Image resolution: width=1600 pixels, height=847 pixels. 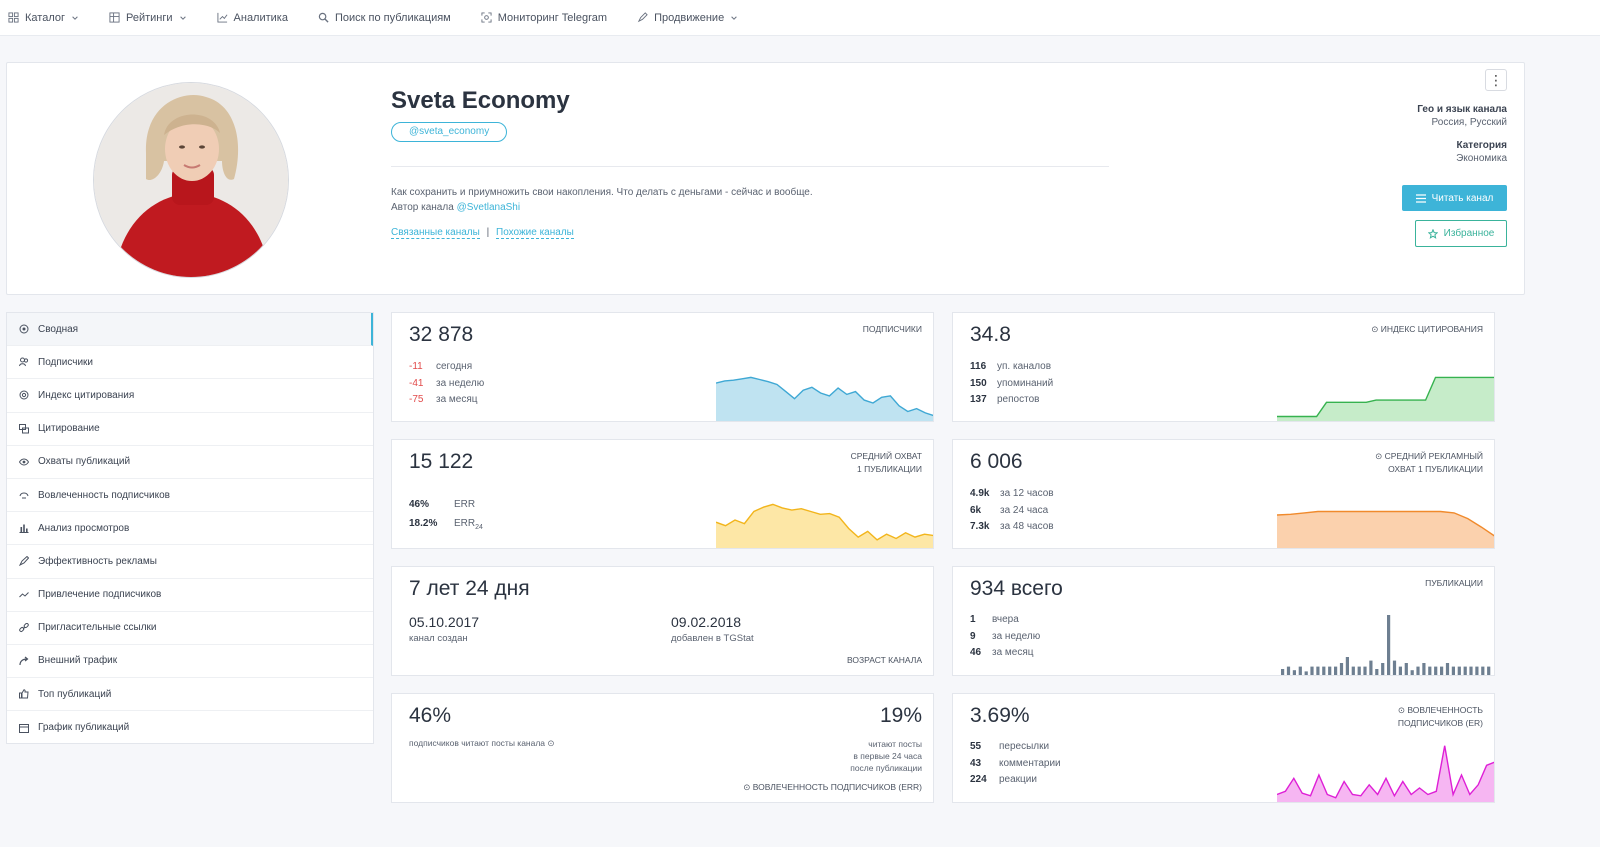 I want to click on stat-row: 7.3k за 48 часов, so click(x=1012, y=527).